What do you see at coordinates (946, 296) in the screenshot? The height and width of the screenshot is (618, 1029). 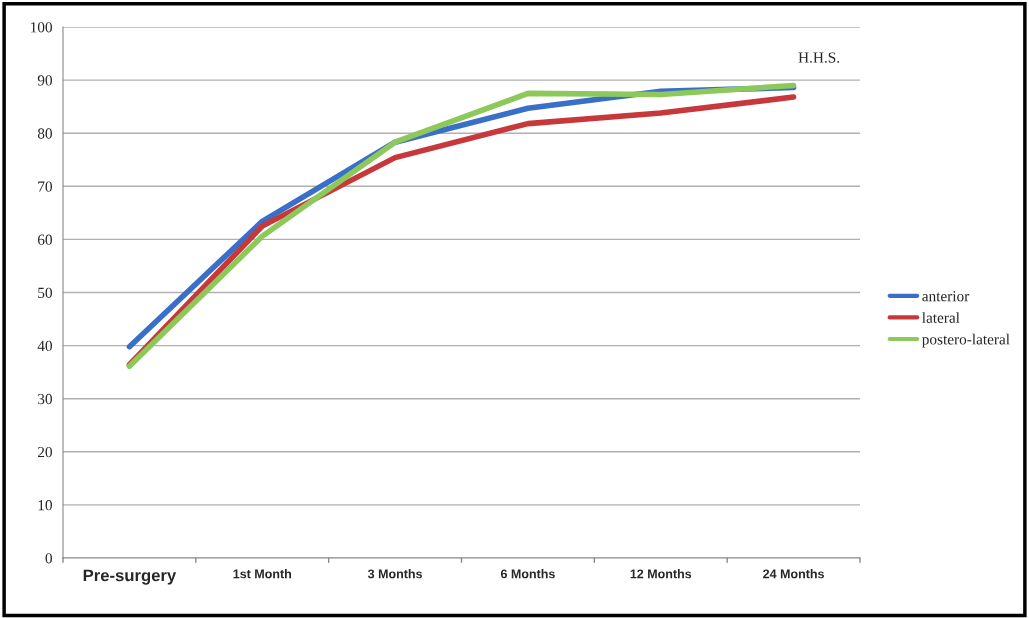 I see `legend-label: anterior` at bounding box center [946, 296].